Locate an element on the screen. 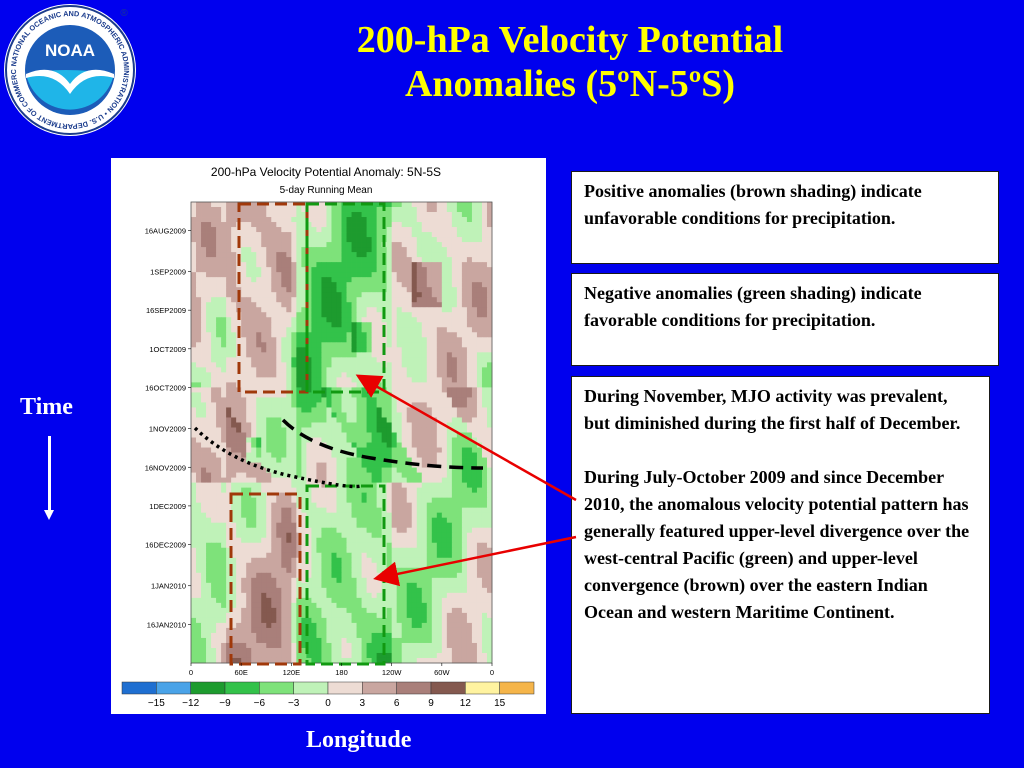 Image resolution: width=1024 pixels, height=768 pixels. down-arrow-head is located at coordinates (49, 515).